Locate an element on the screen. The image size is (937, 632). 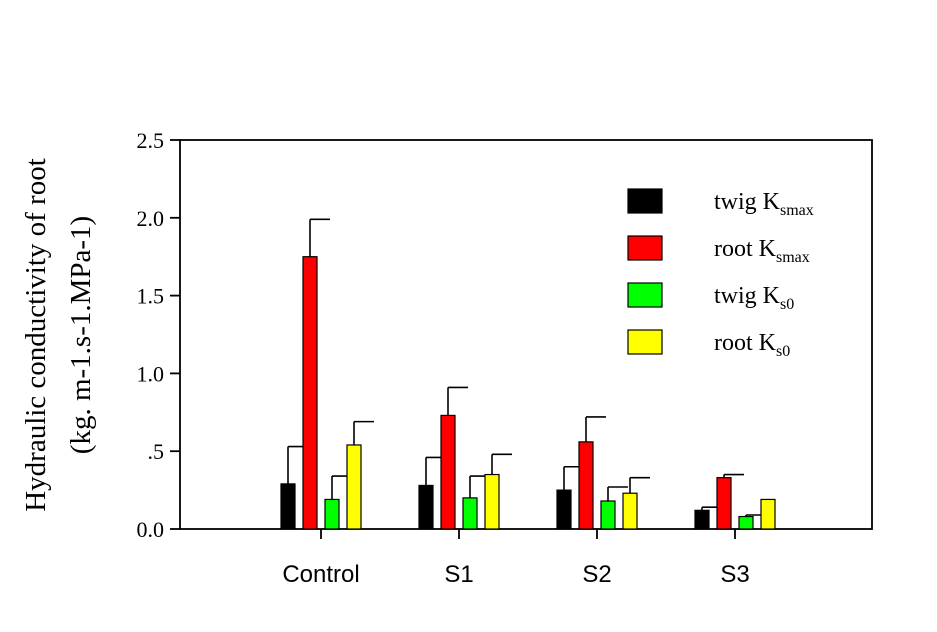
y-tick-label: 2.5 is located at coordinates (151, 140).